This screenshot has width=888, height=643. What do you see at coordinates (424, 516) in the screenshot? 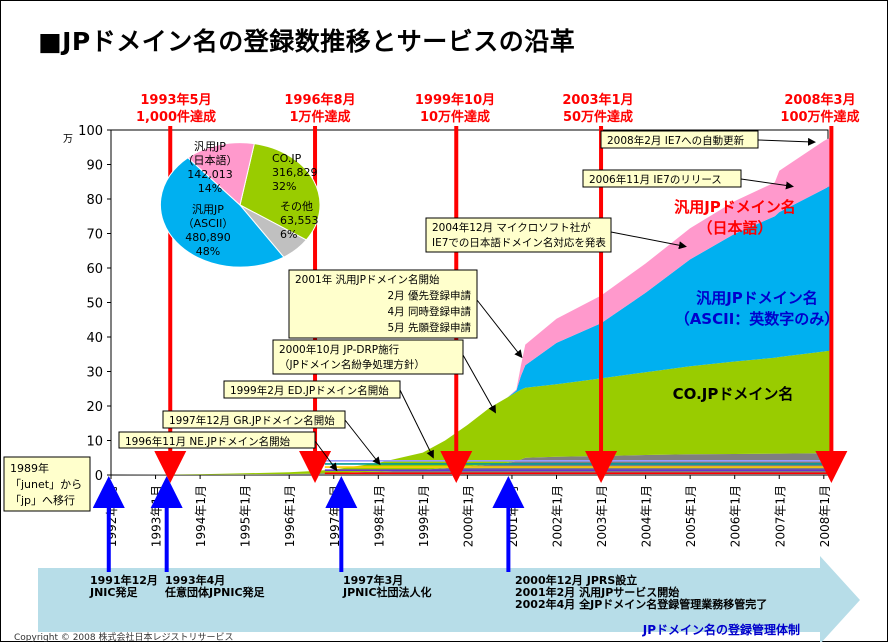
I see `x-tick-label: 1999年1月` at bounding box center [424, 516].